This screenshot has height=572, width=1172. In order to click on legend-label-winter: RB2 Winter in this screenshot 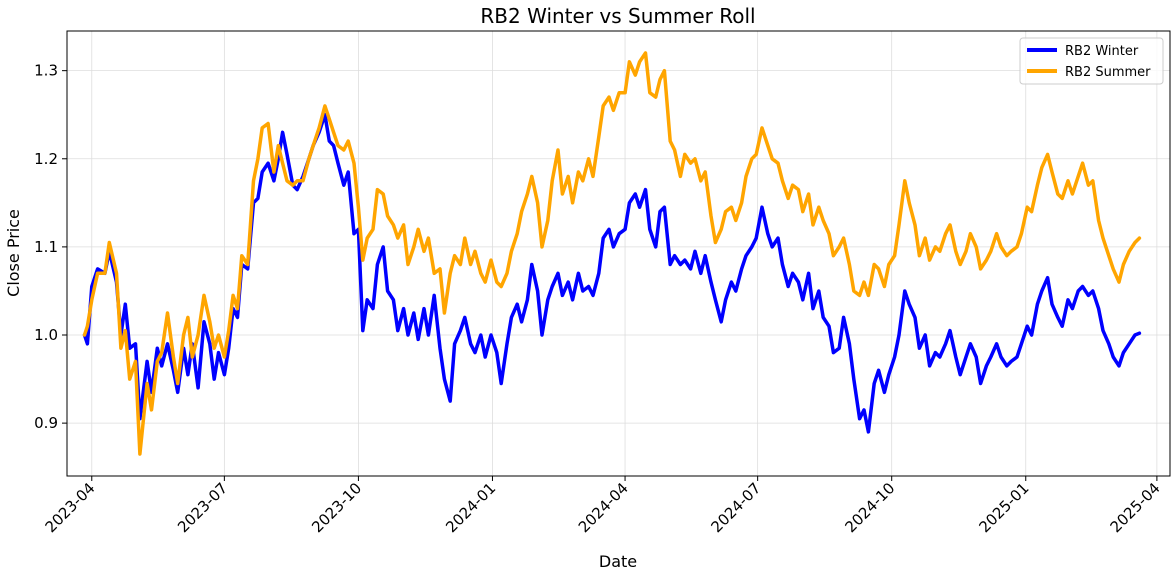, I will do `click(1102, 51)`.